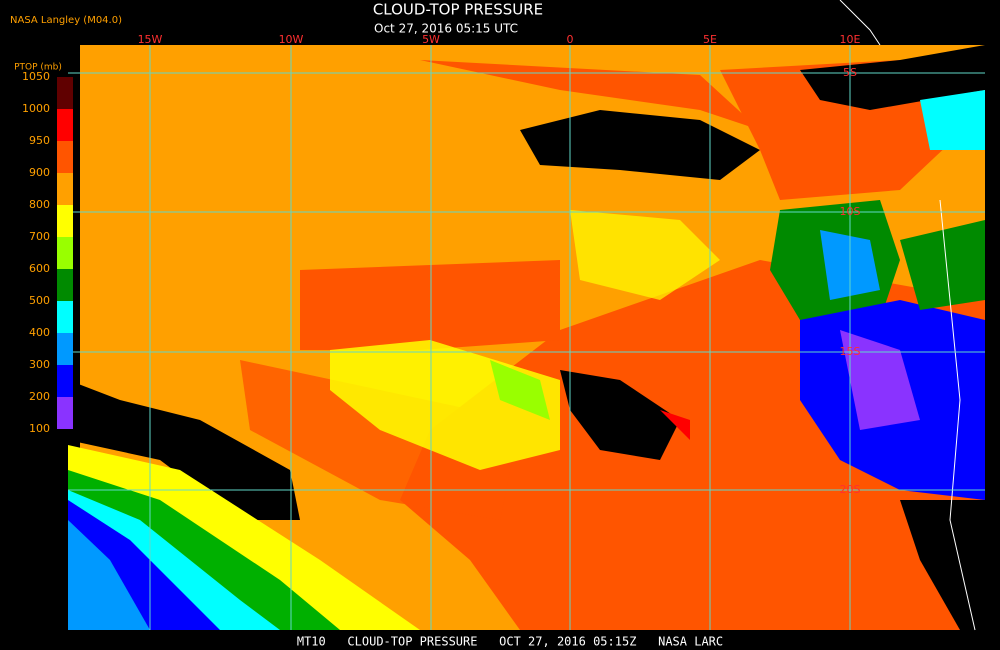 The width and height of the screenshot is (1000, 650). What do you see at coordinates (38, 68) in the screenshot?
I see `legend-title: PTOP (mb)` at bounding box center [38, 68].